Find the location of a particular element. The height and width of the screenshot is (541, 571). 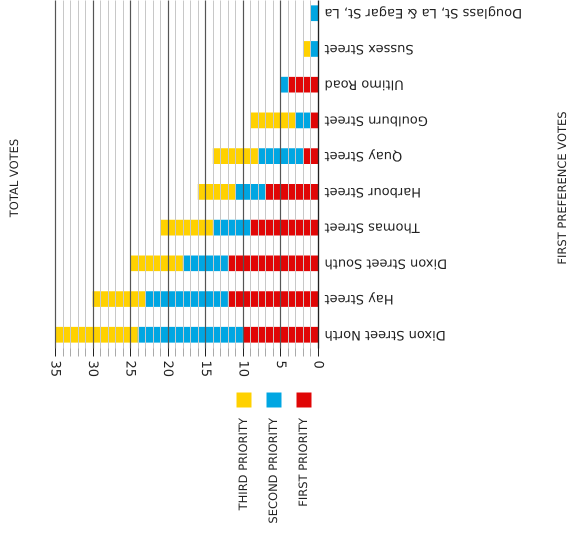

y-tick-label: Thomas Street is located at coordinates (372, 227).